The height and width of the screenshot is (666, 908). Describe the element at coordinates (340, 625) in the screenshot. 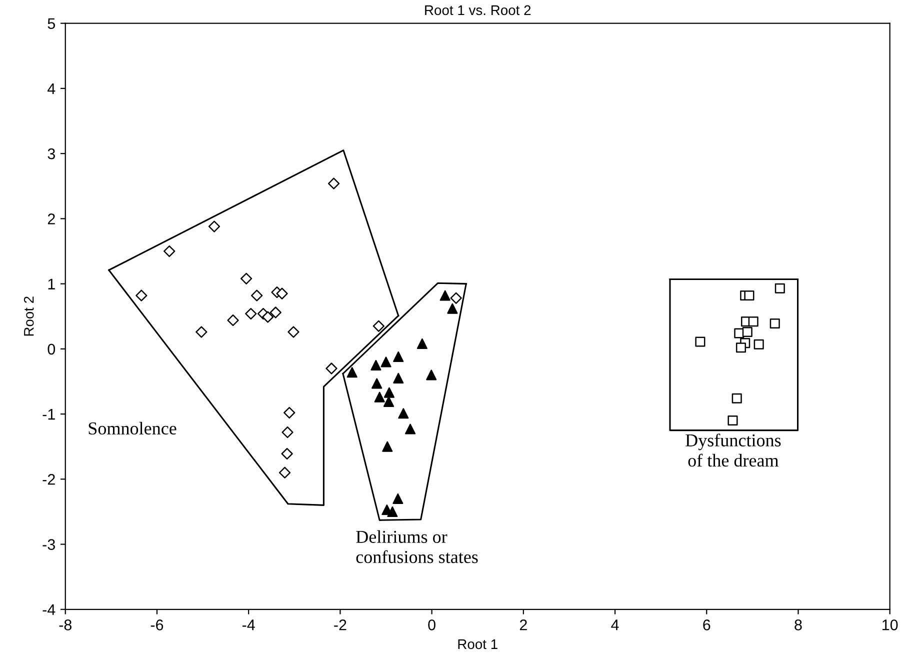

I see `x-tick-label: -2` at that location.